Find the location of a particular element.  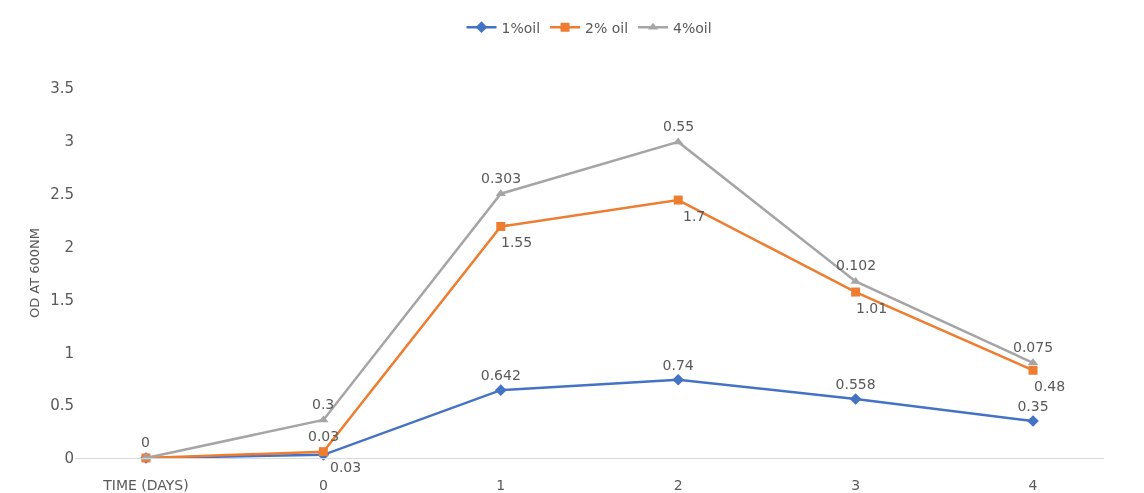

data-label: 0.642 is located at coordinates (500, 375).